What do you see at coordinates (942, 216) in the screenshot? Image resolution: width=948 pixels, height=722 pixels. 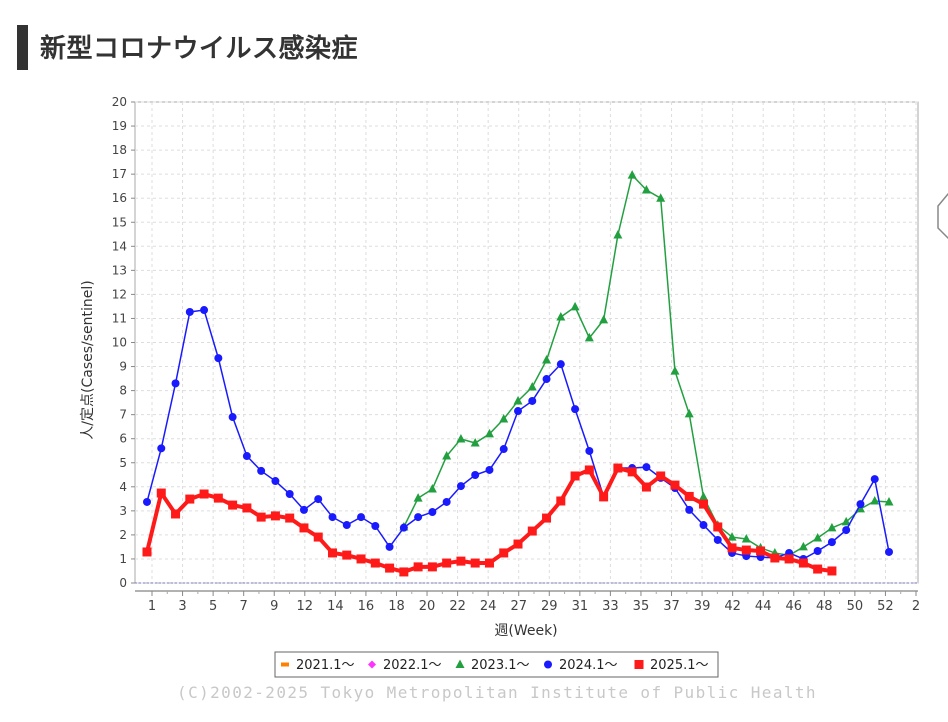 I see `hexagon-button-icon` at bounding box center [942, 216].